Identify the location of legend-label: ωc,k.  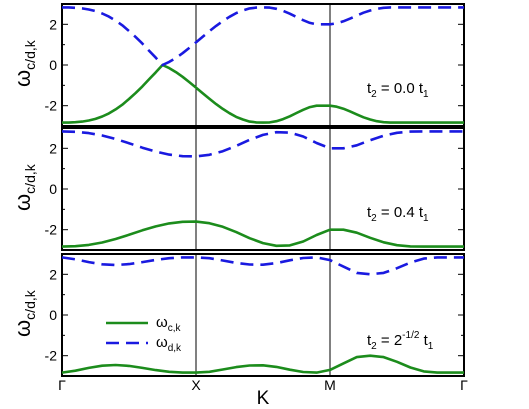
(168, 324).